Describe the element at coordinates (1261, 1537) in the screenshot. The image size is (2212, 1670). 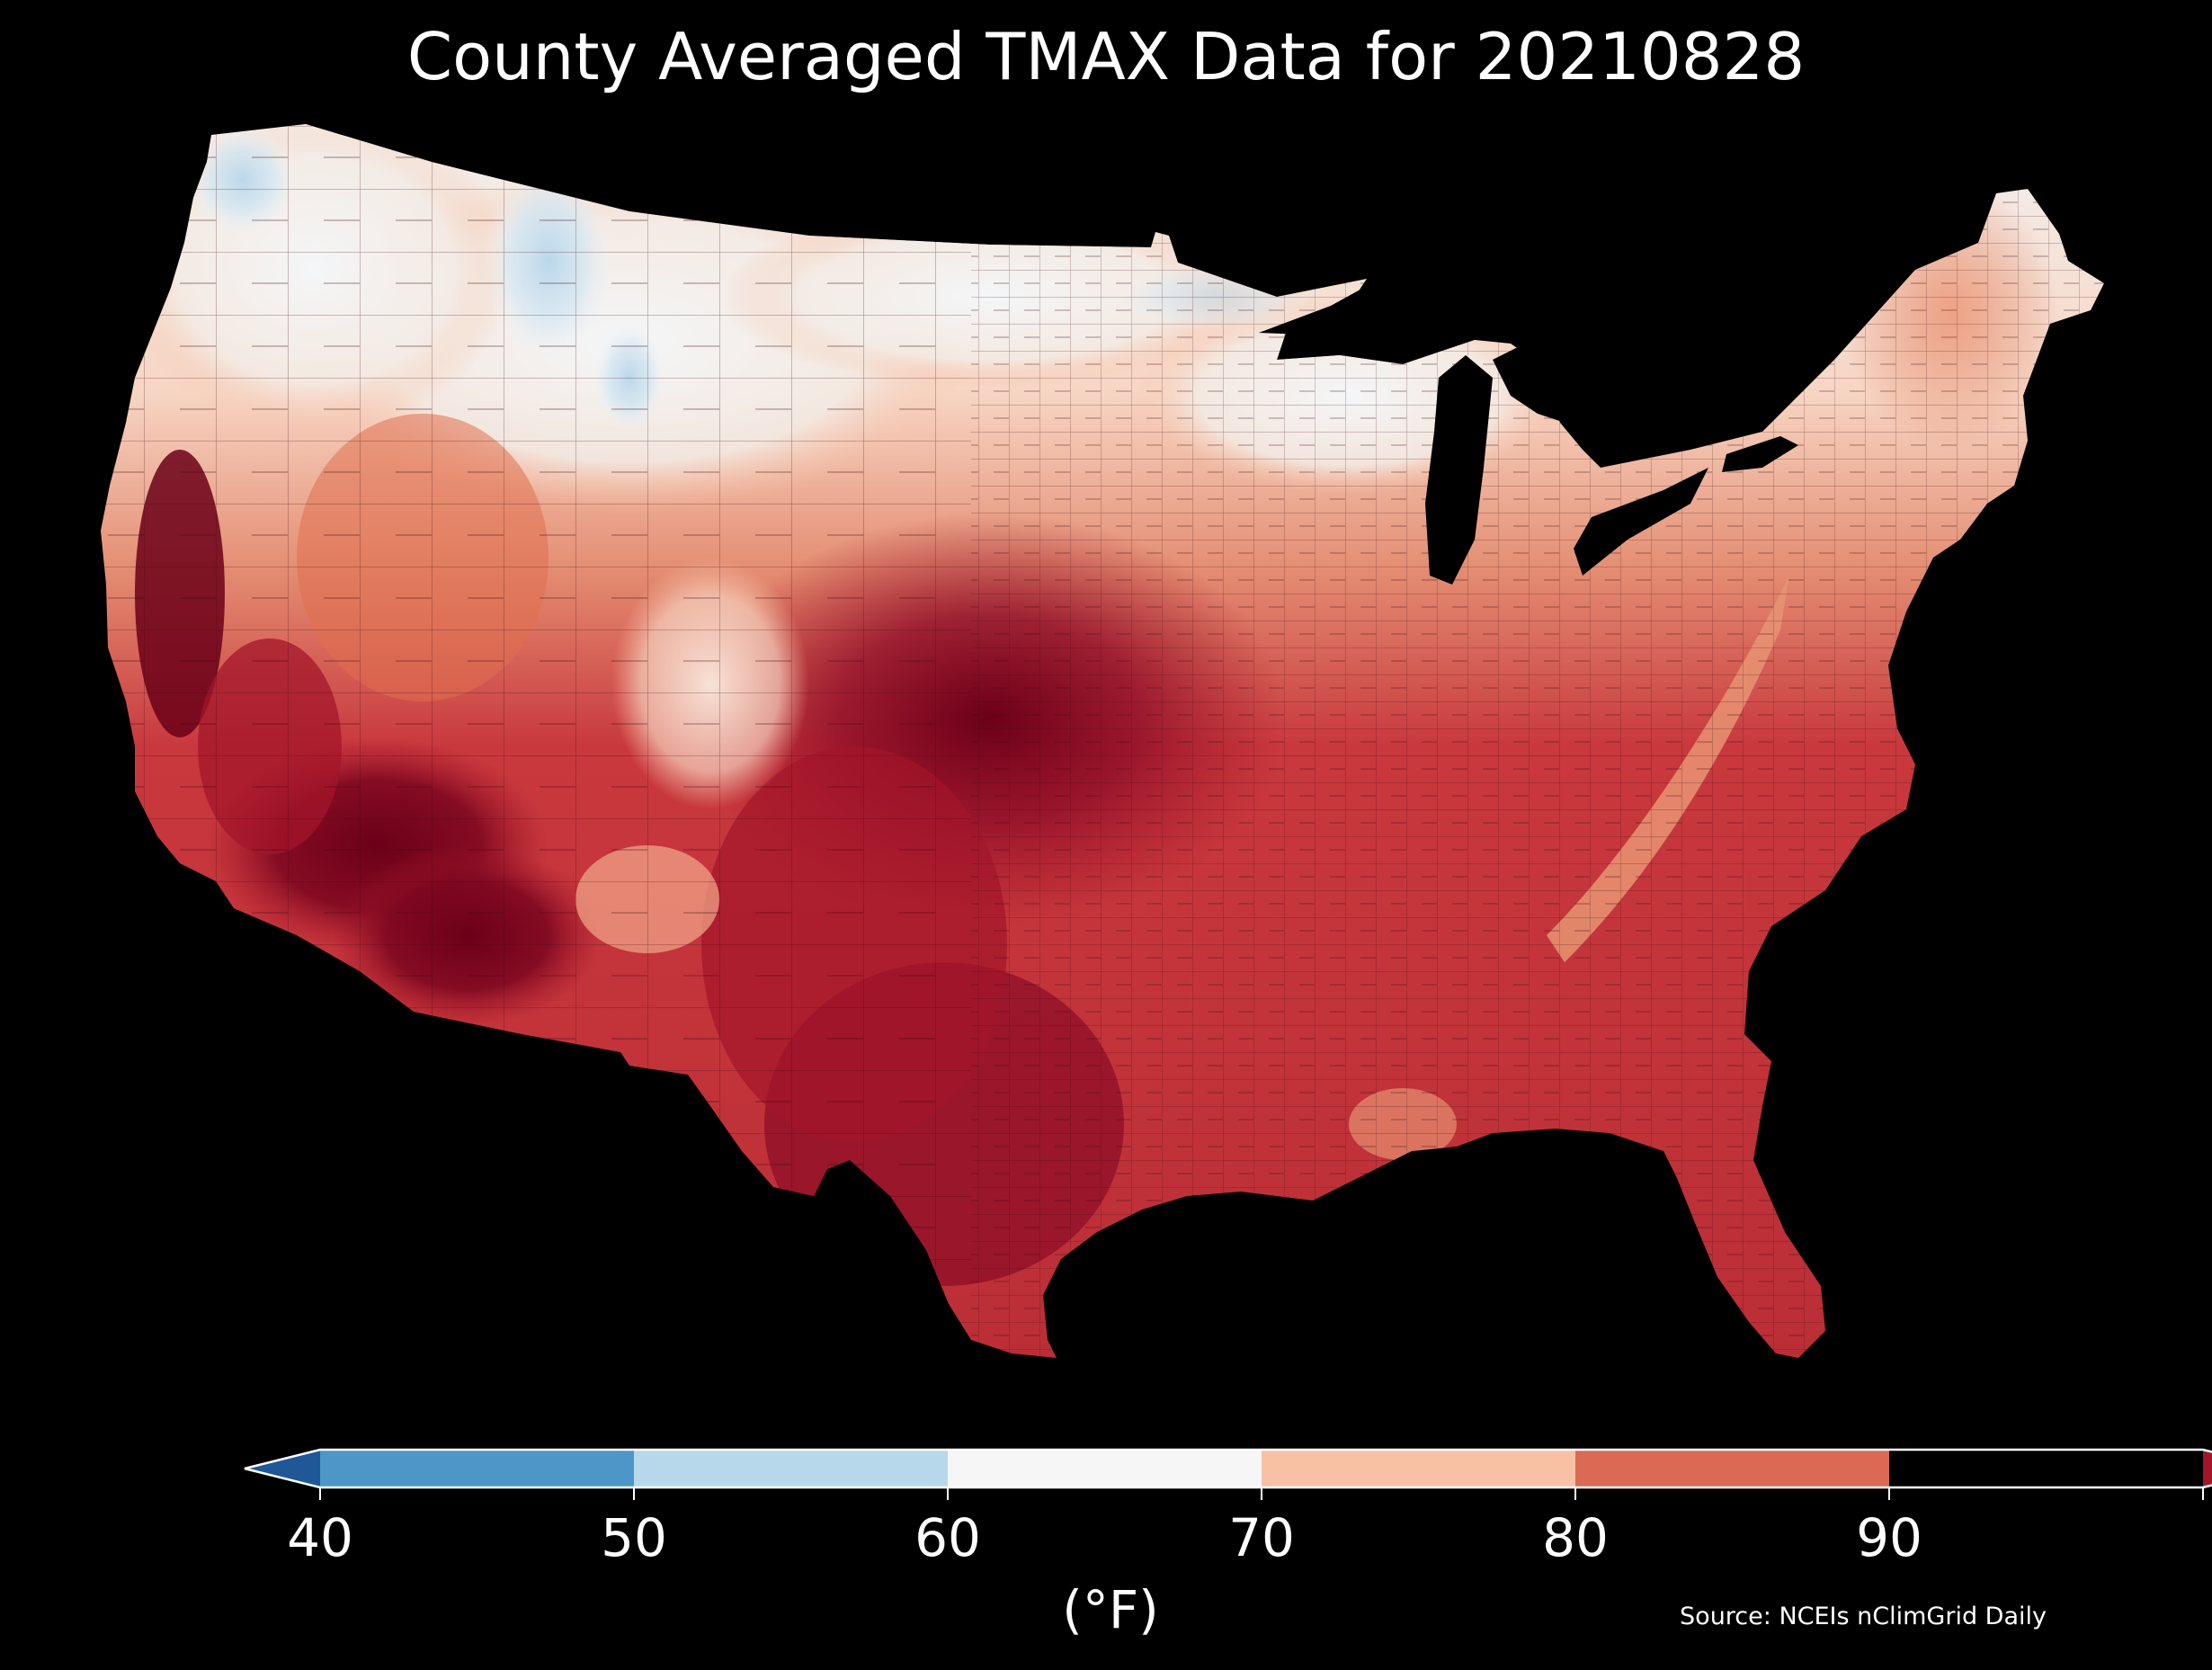
I see `colorbar-tick-70: 70` at that location.